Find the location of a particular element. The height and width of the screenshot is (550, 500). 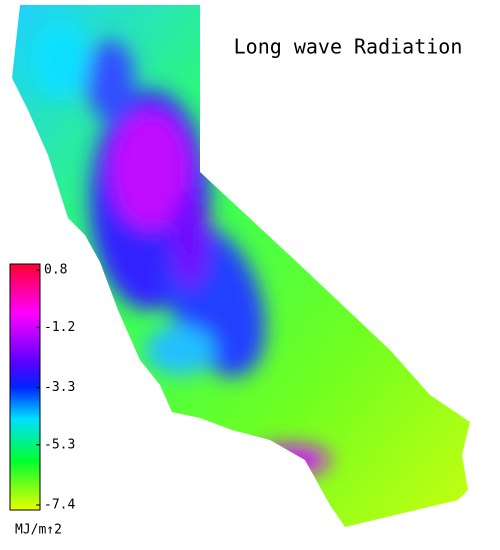

colorbar-tick-label: -7.4 is located at coordinates (59, 505).